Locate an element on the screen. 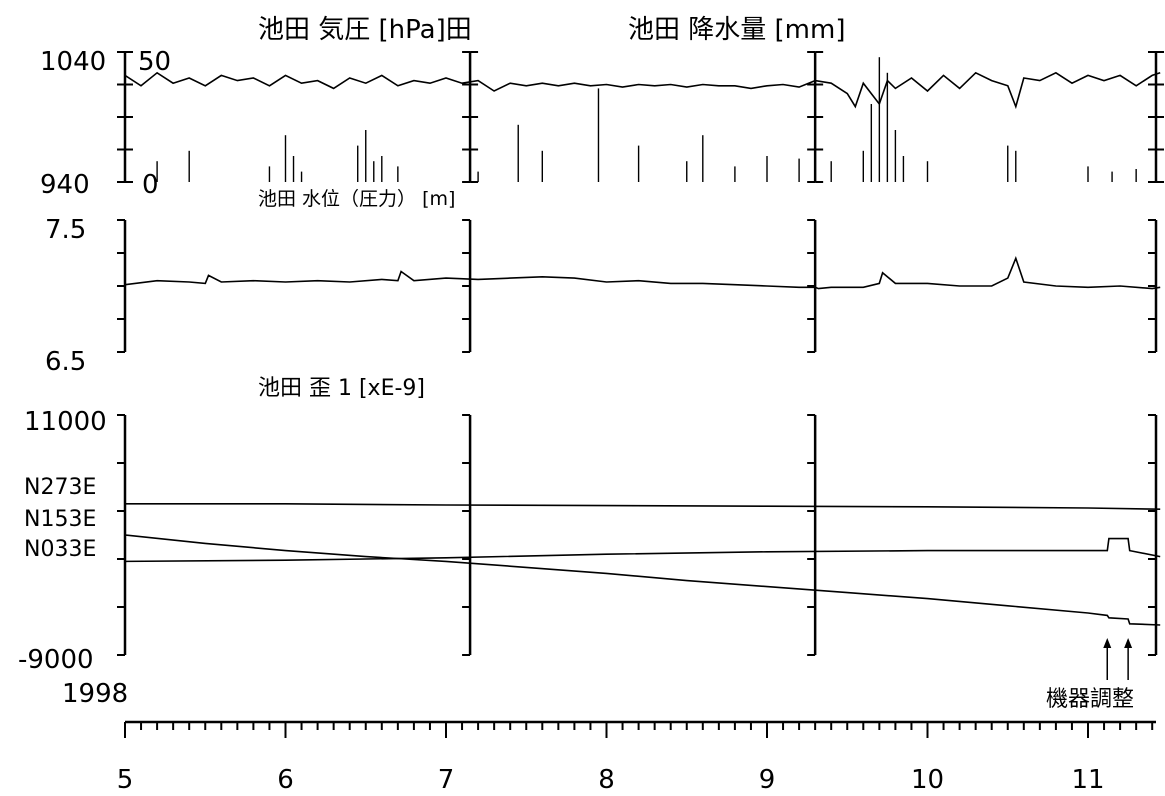 The image size is (1165, 796). precipitation-bars is located at coordinates (646, 119).